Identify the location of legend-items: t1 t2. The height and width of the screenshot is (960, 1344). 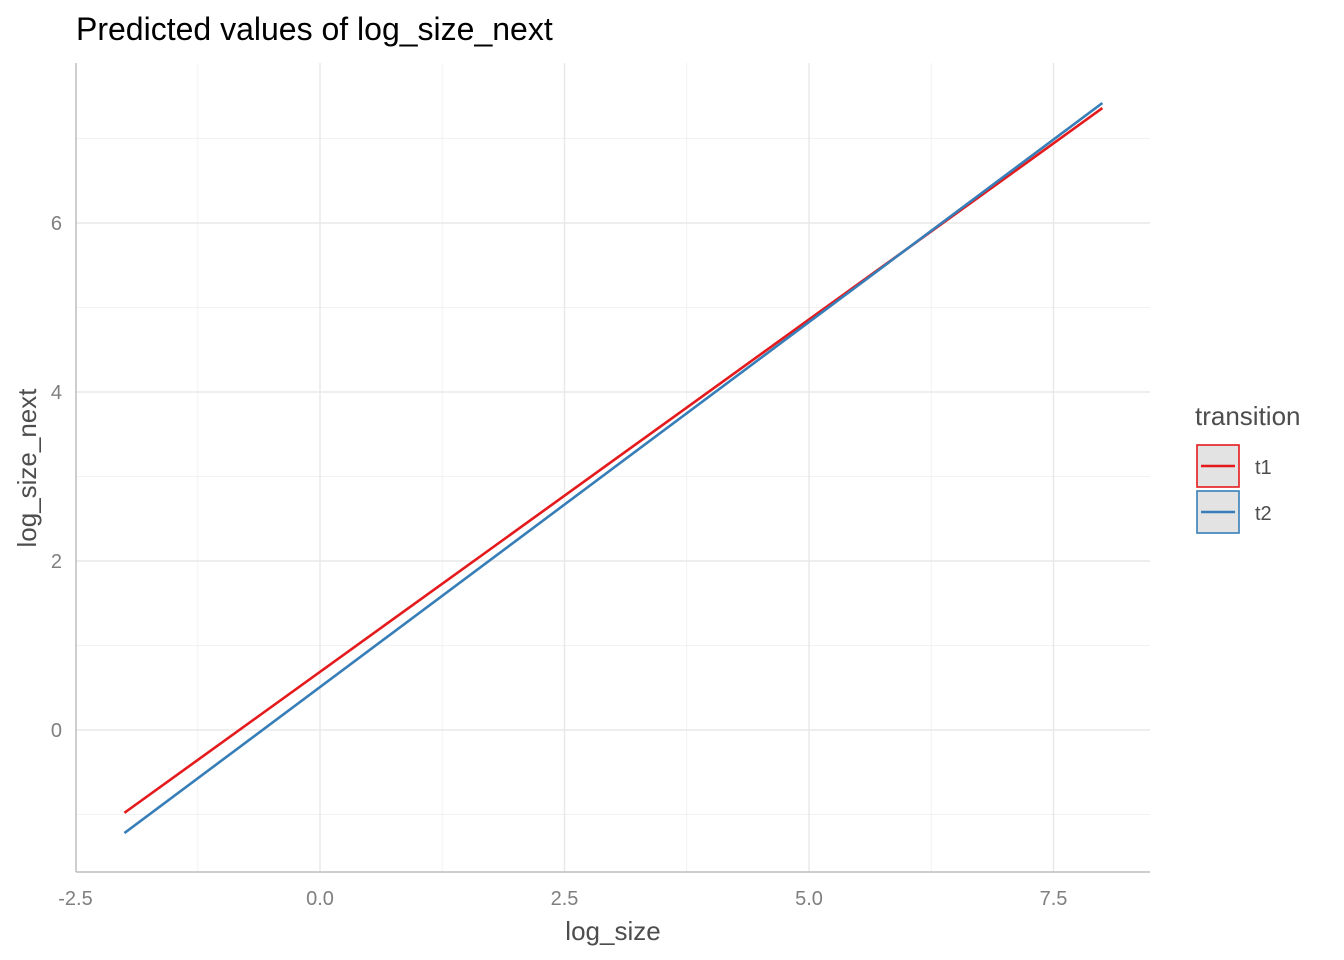
(1234, 489).